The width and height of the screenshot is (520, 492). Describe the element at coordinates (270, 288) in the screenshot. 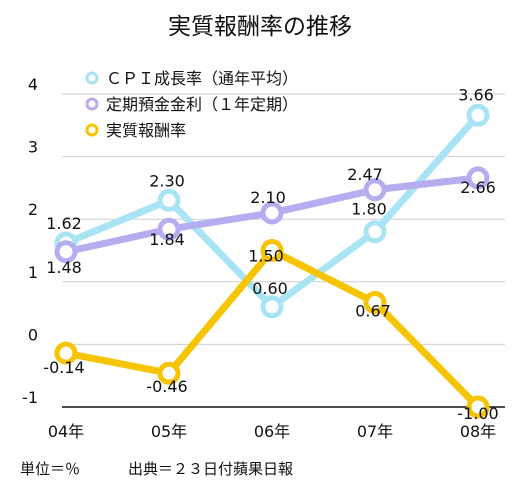

I see `data-label: 0.60` at that location.